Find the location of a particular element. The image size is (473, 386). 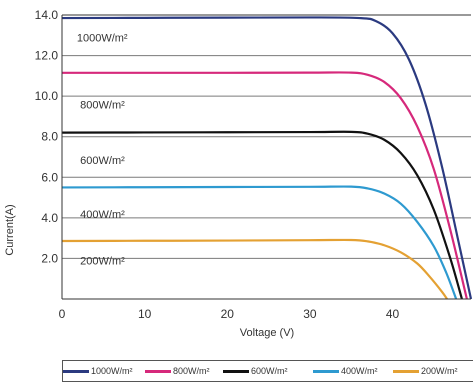

legend-label: 1000W/m² is located at coordinates (112, 371).